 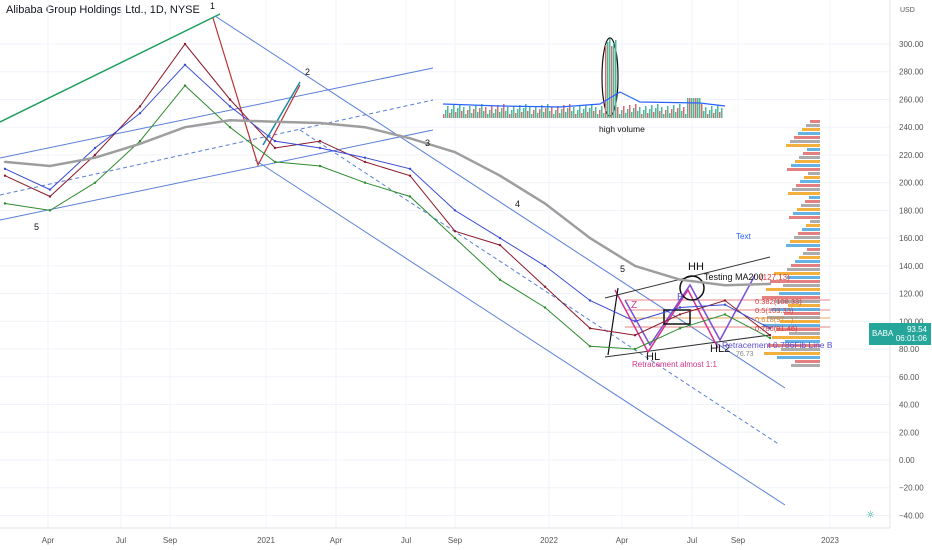 What do you see at coordinates (870, 515) in the screenshot?
I see `gear-icon: ☼` at bounding box center [870, 515].